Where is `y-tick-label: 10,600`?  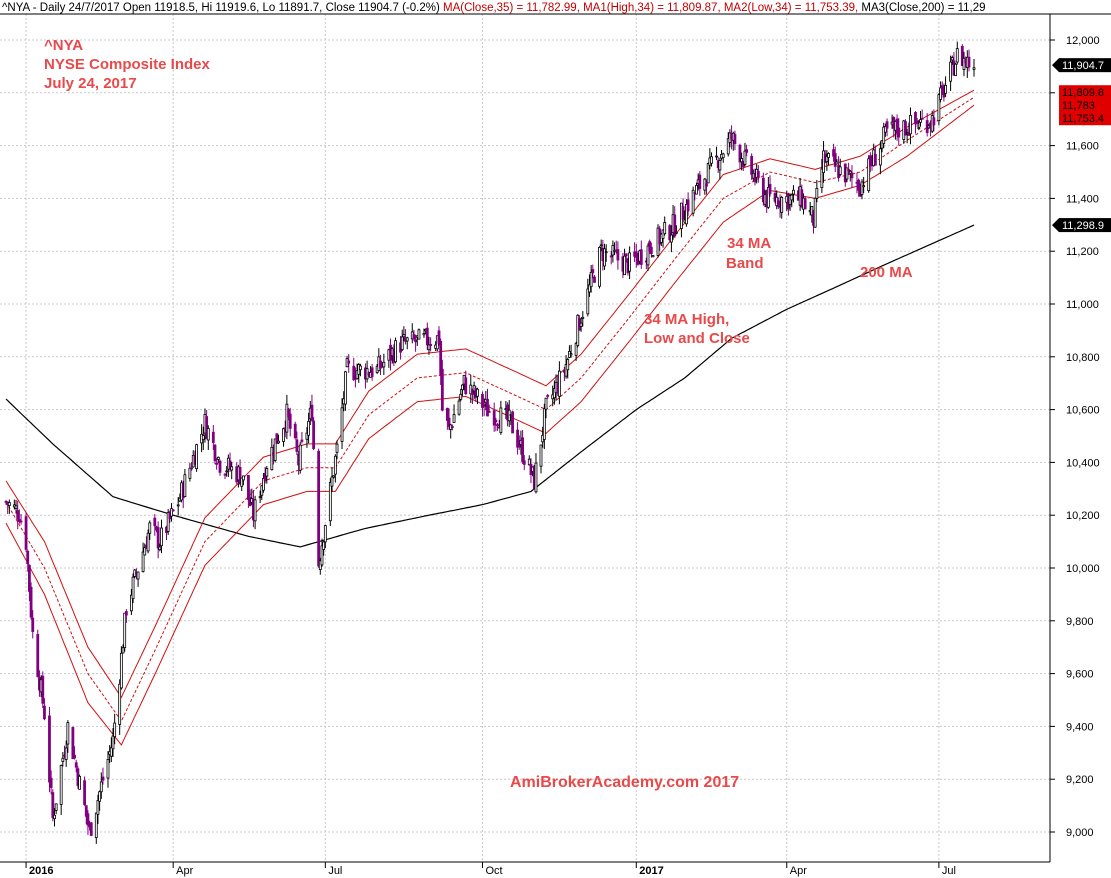 y-tick-label: 10,600 is located at coordinates (1083, 411).